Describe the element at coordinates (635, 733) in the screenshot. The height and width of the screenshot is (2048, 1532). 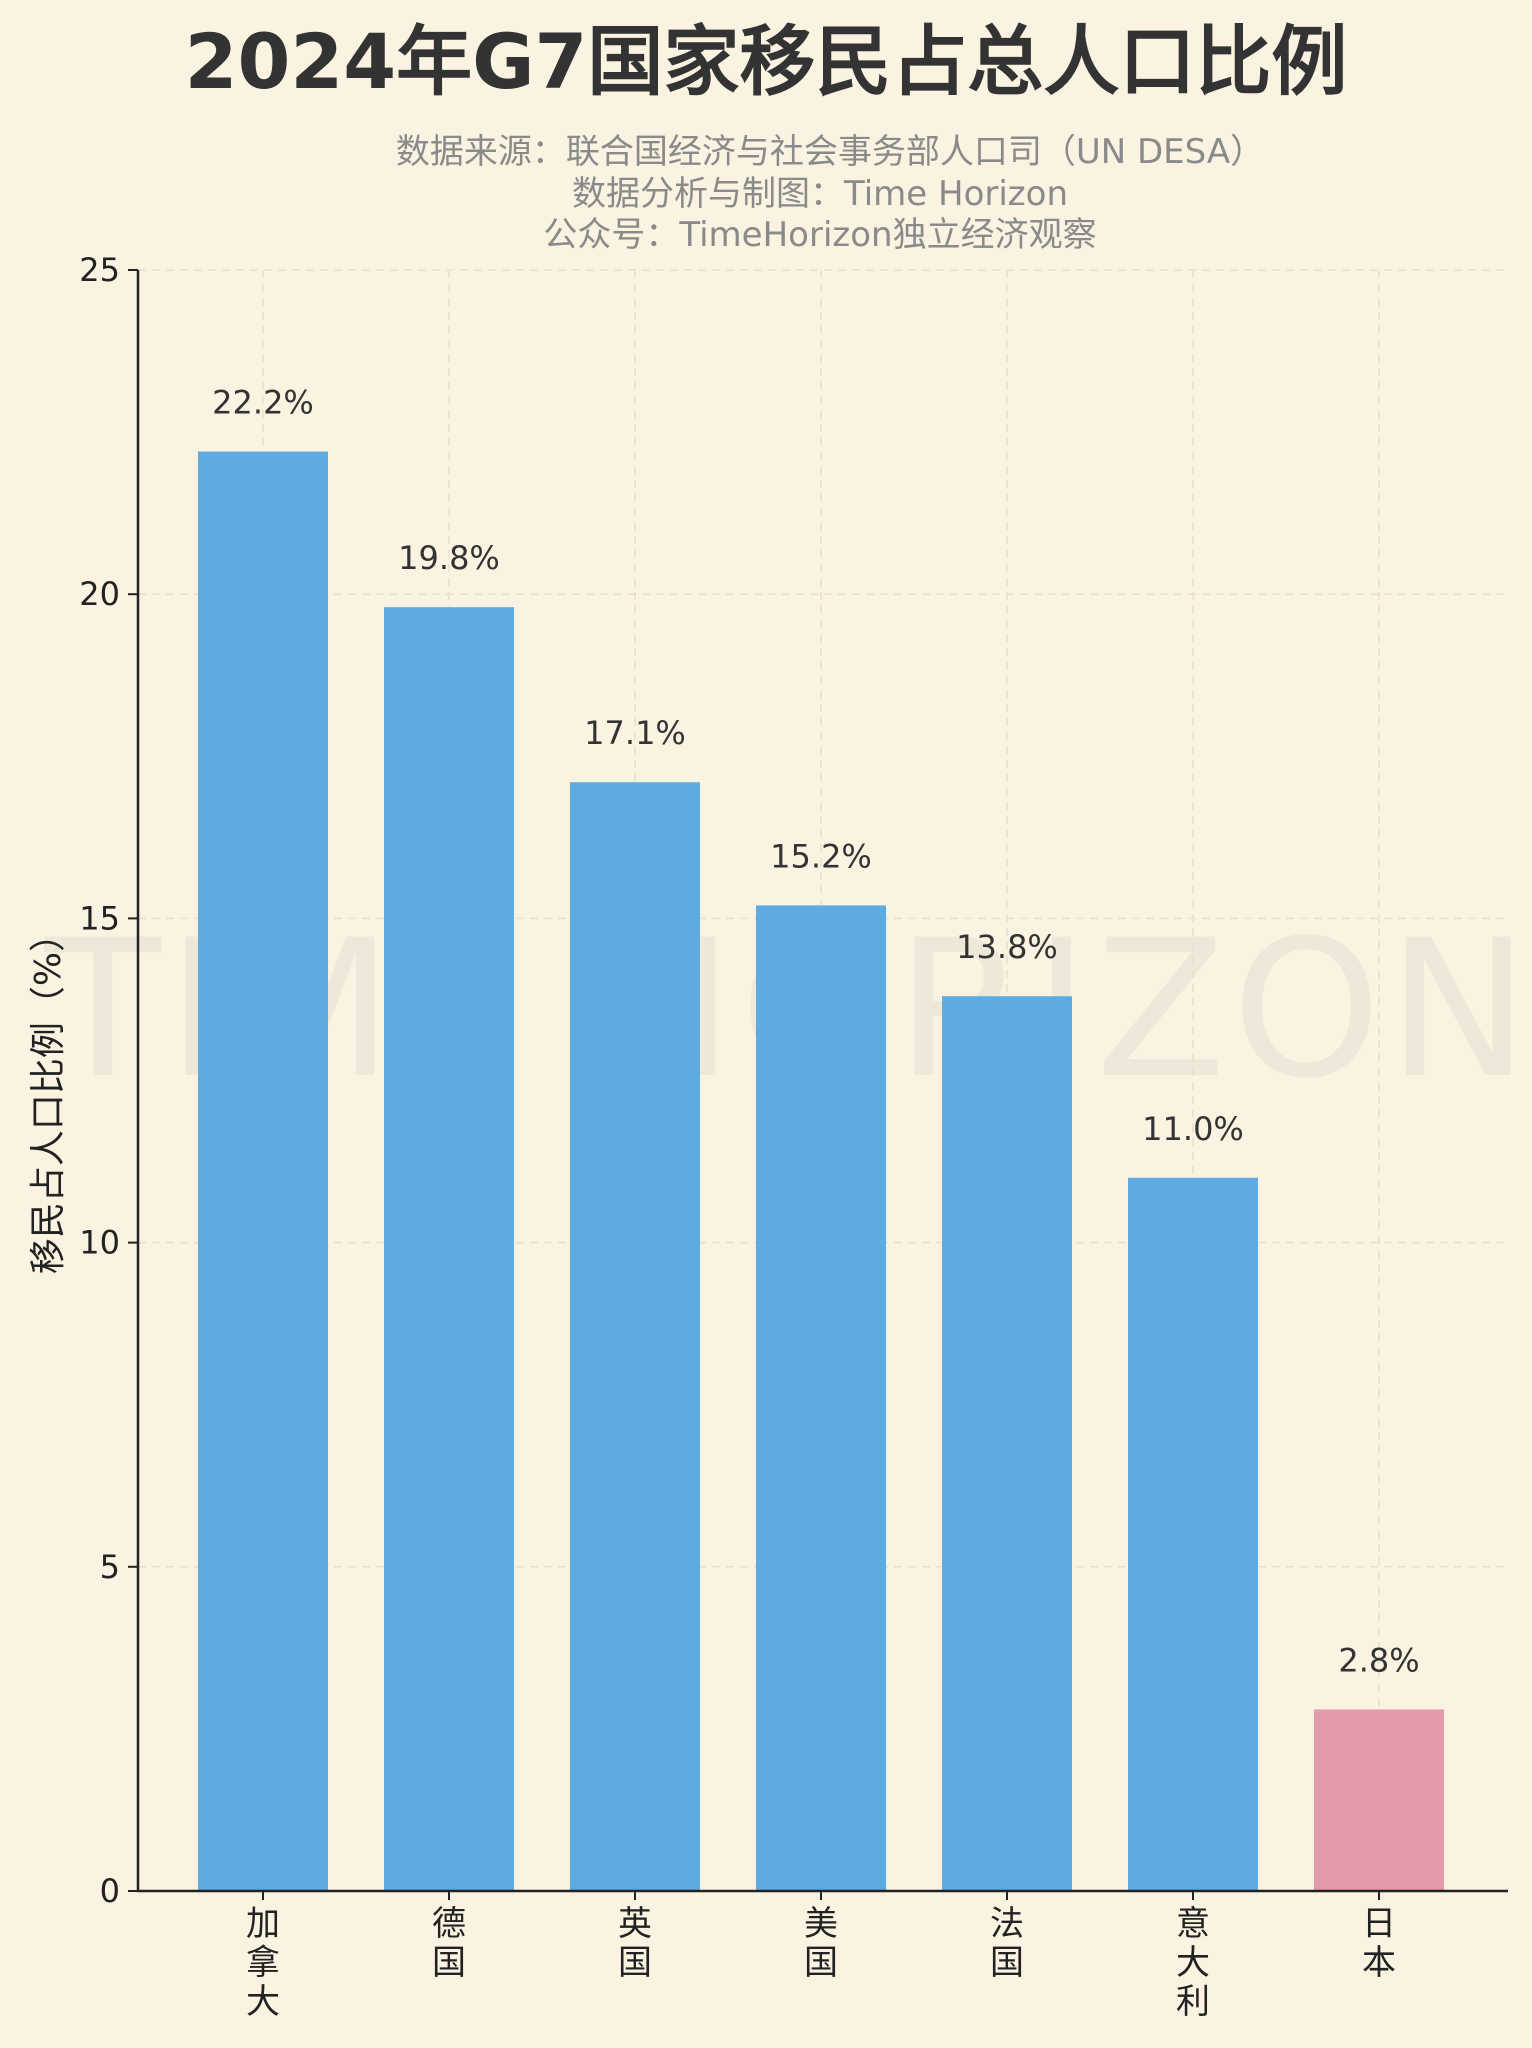
I see `data-label: 17.1%` at that location.